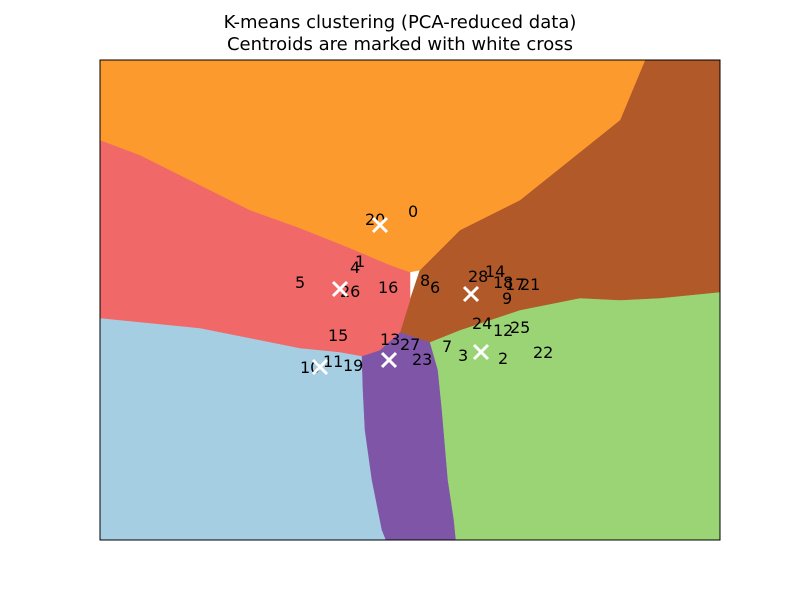  I want to click on point-label-1: 1, so click(360, 261).